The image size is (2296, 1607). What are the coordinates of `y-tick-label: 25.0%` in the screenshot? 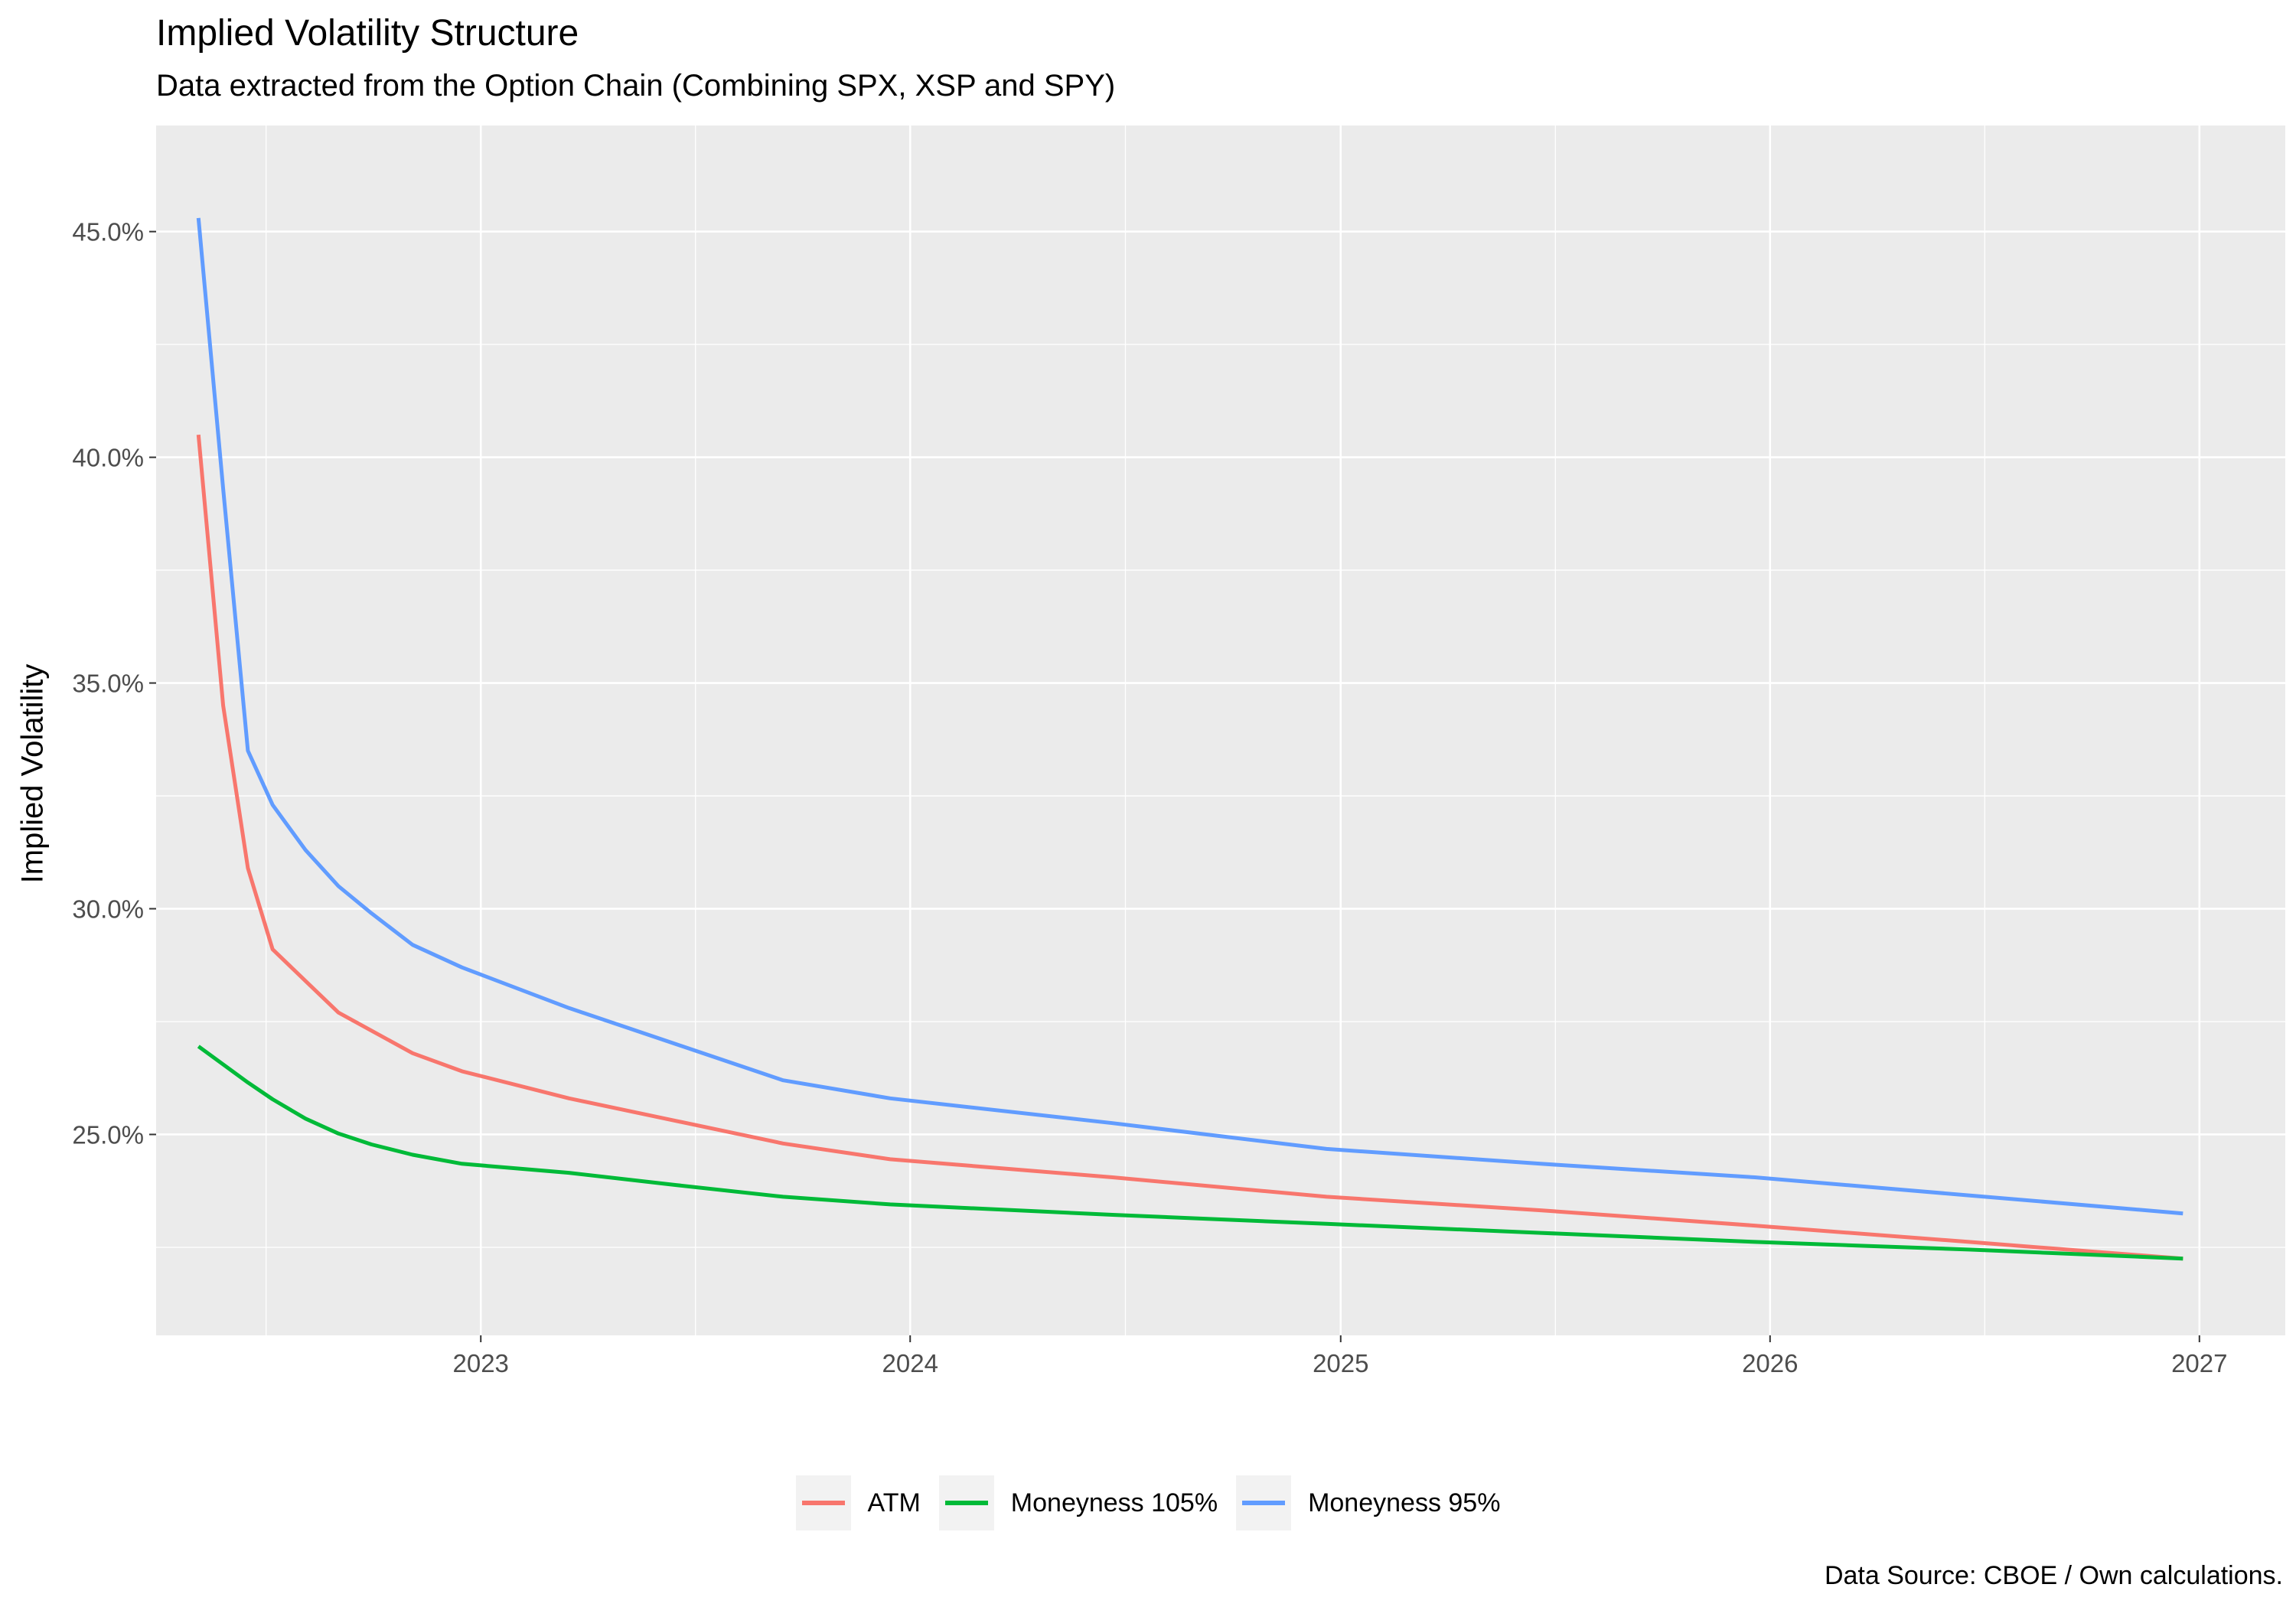 It's located at (108, 1134).